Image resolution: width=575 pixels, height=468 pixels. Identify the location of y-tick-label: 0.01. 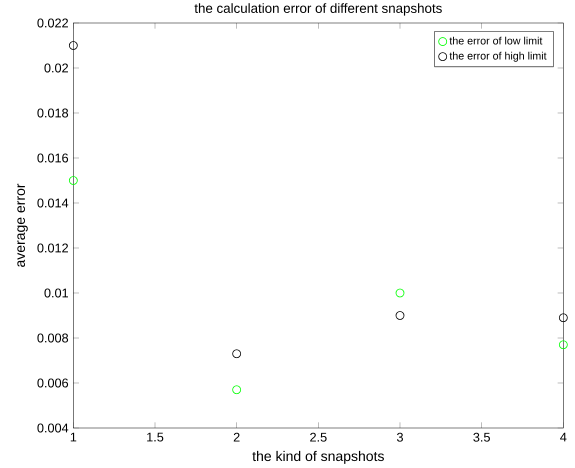
(56, 293).